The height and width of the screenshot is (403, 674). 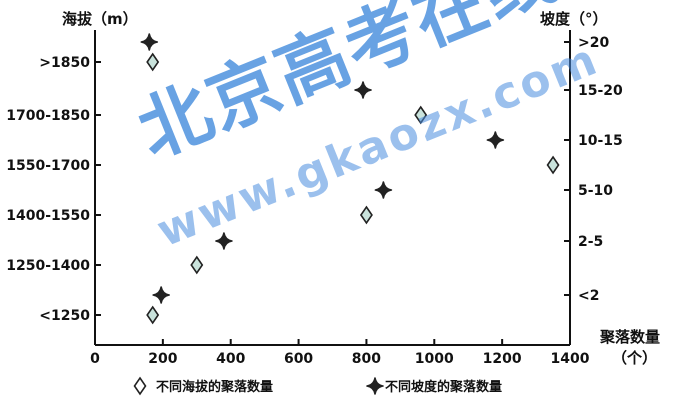 I want to click on y-right-axis-title: 坡度（°）, so click(x=574, y=19).